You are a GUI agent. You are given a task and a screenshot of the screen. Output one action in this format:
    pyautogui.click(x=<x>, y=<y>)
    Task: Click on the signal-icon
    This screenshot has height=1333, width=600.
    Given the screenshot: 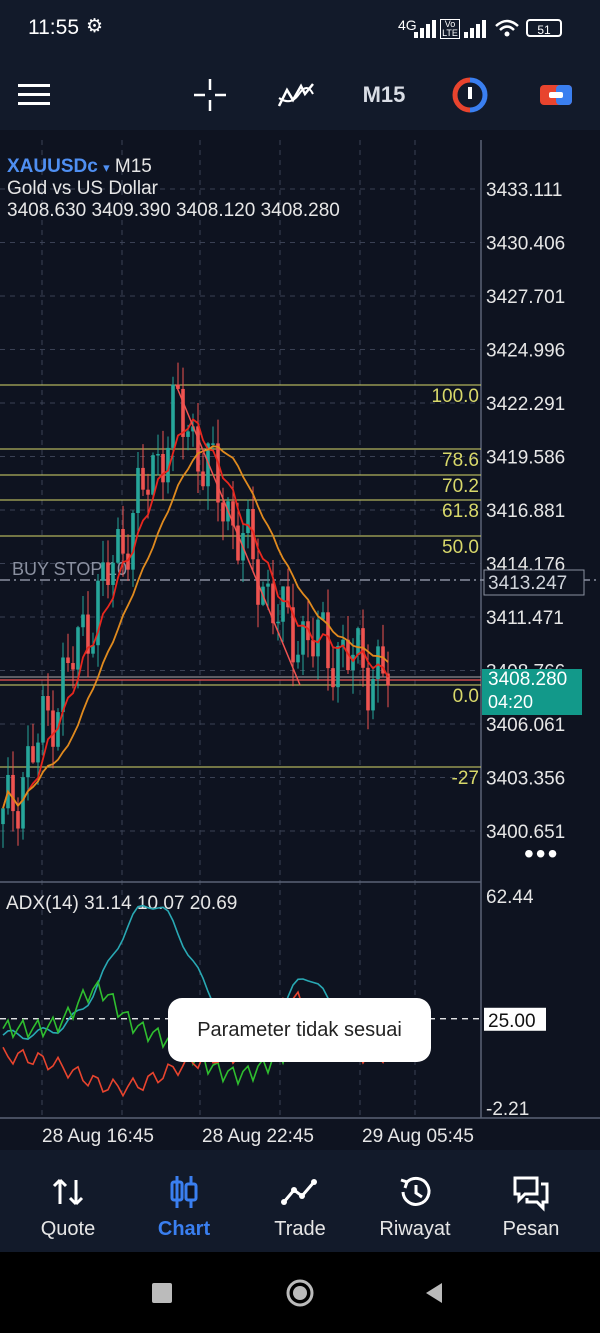 What is the action you would take?
    pyautogui.click(x=425, y=29)
    